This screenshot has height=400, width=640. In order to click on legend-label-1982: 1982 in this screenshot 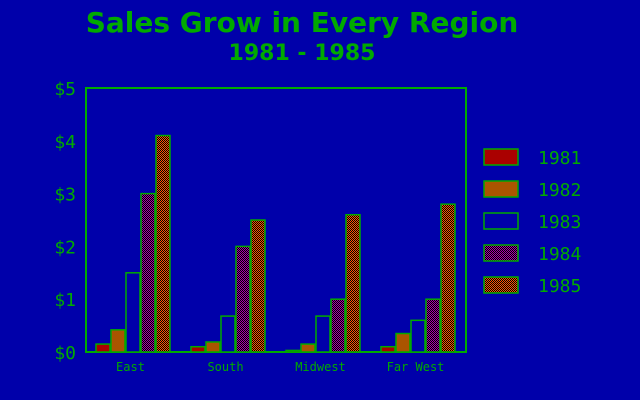, I will do `click(559, 190)`.